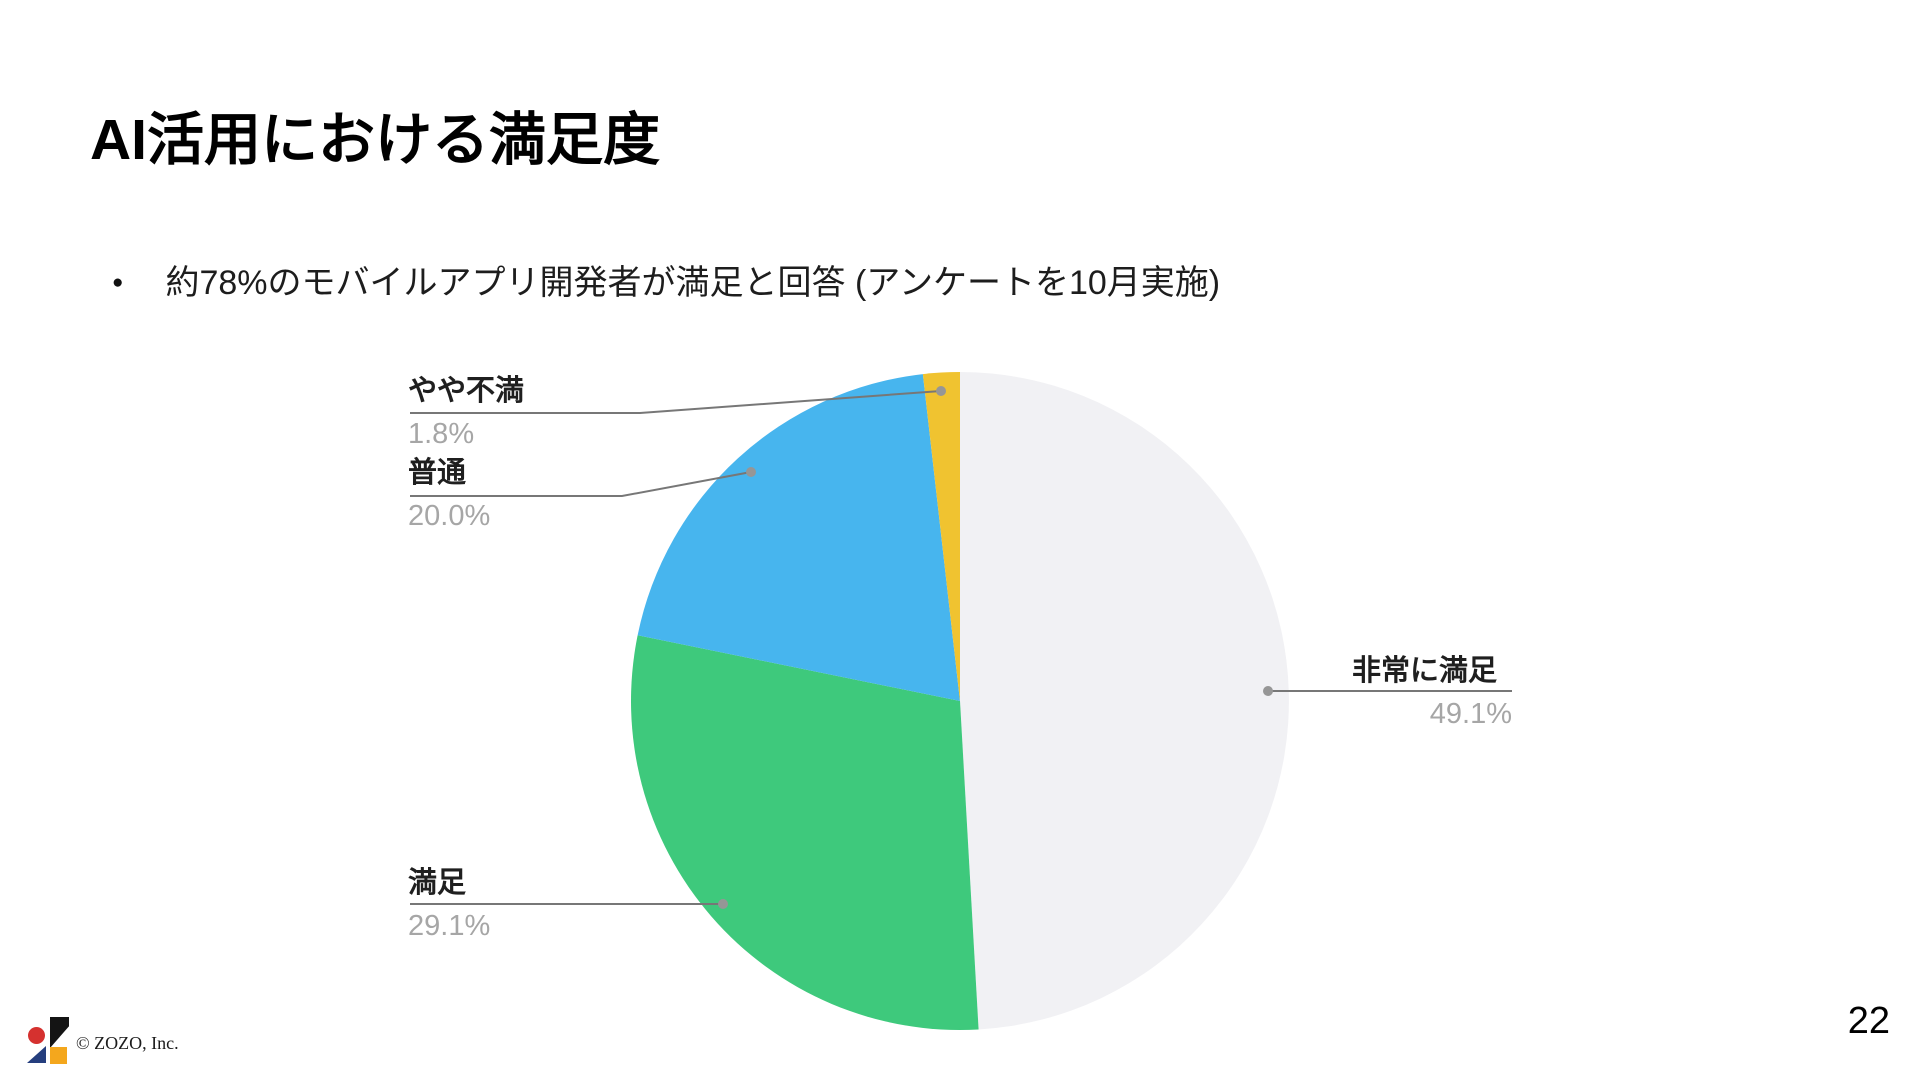  What do you see at coordinates (941, 536) in the screenshot?
I see `pie-slice-slightly-dissatisfied` at bounding box center [941, 536].